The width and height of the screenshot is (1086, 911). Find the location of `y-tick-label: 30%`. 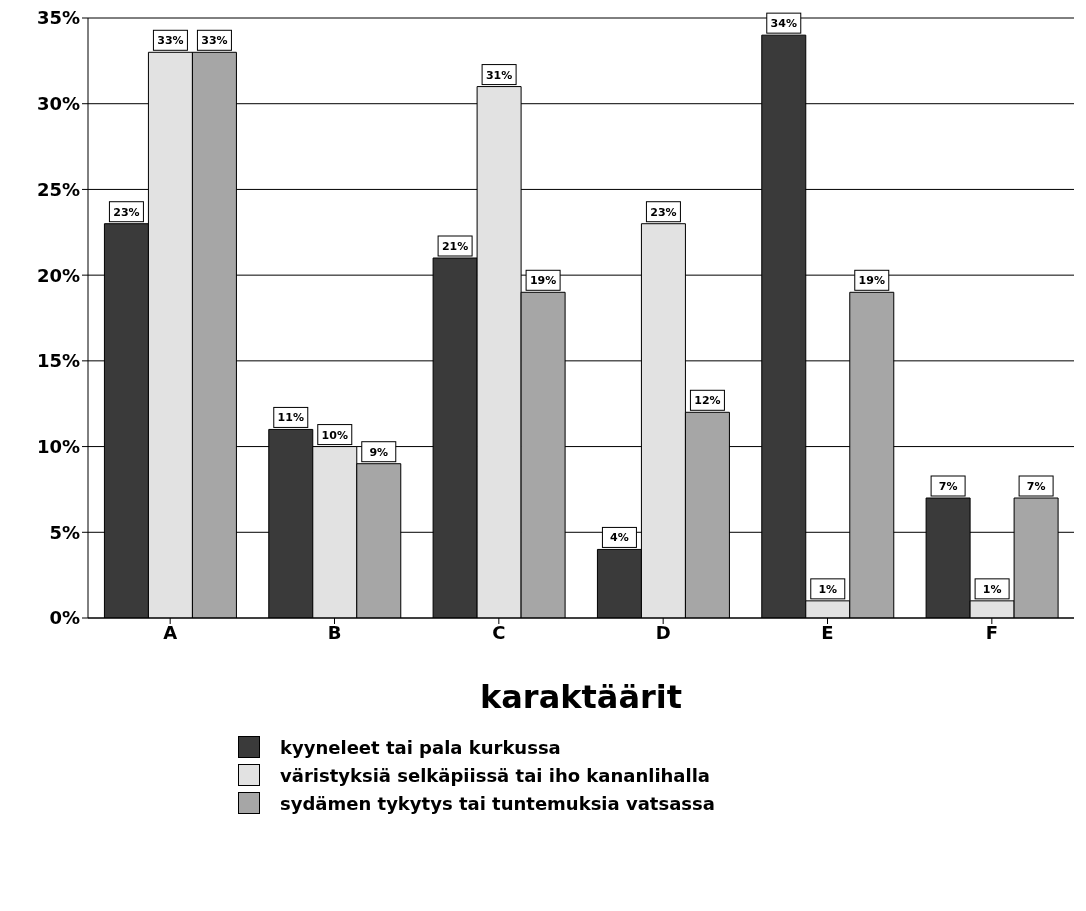

y-tick-label: 30% is located at coordinates (58, 104).